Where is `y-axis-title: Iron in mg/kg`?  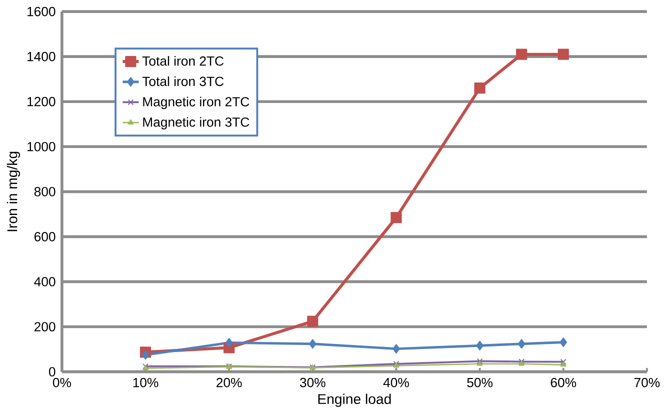
y-axis-title: Iron in mg/kg is located at coordinates (13, 192).